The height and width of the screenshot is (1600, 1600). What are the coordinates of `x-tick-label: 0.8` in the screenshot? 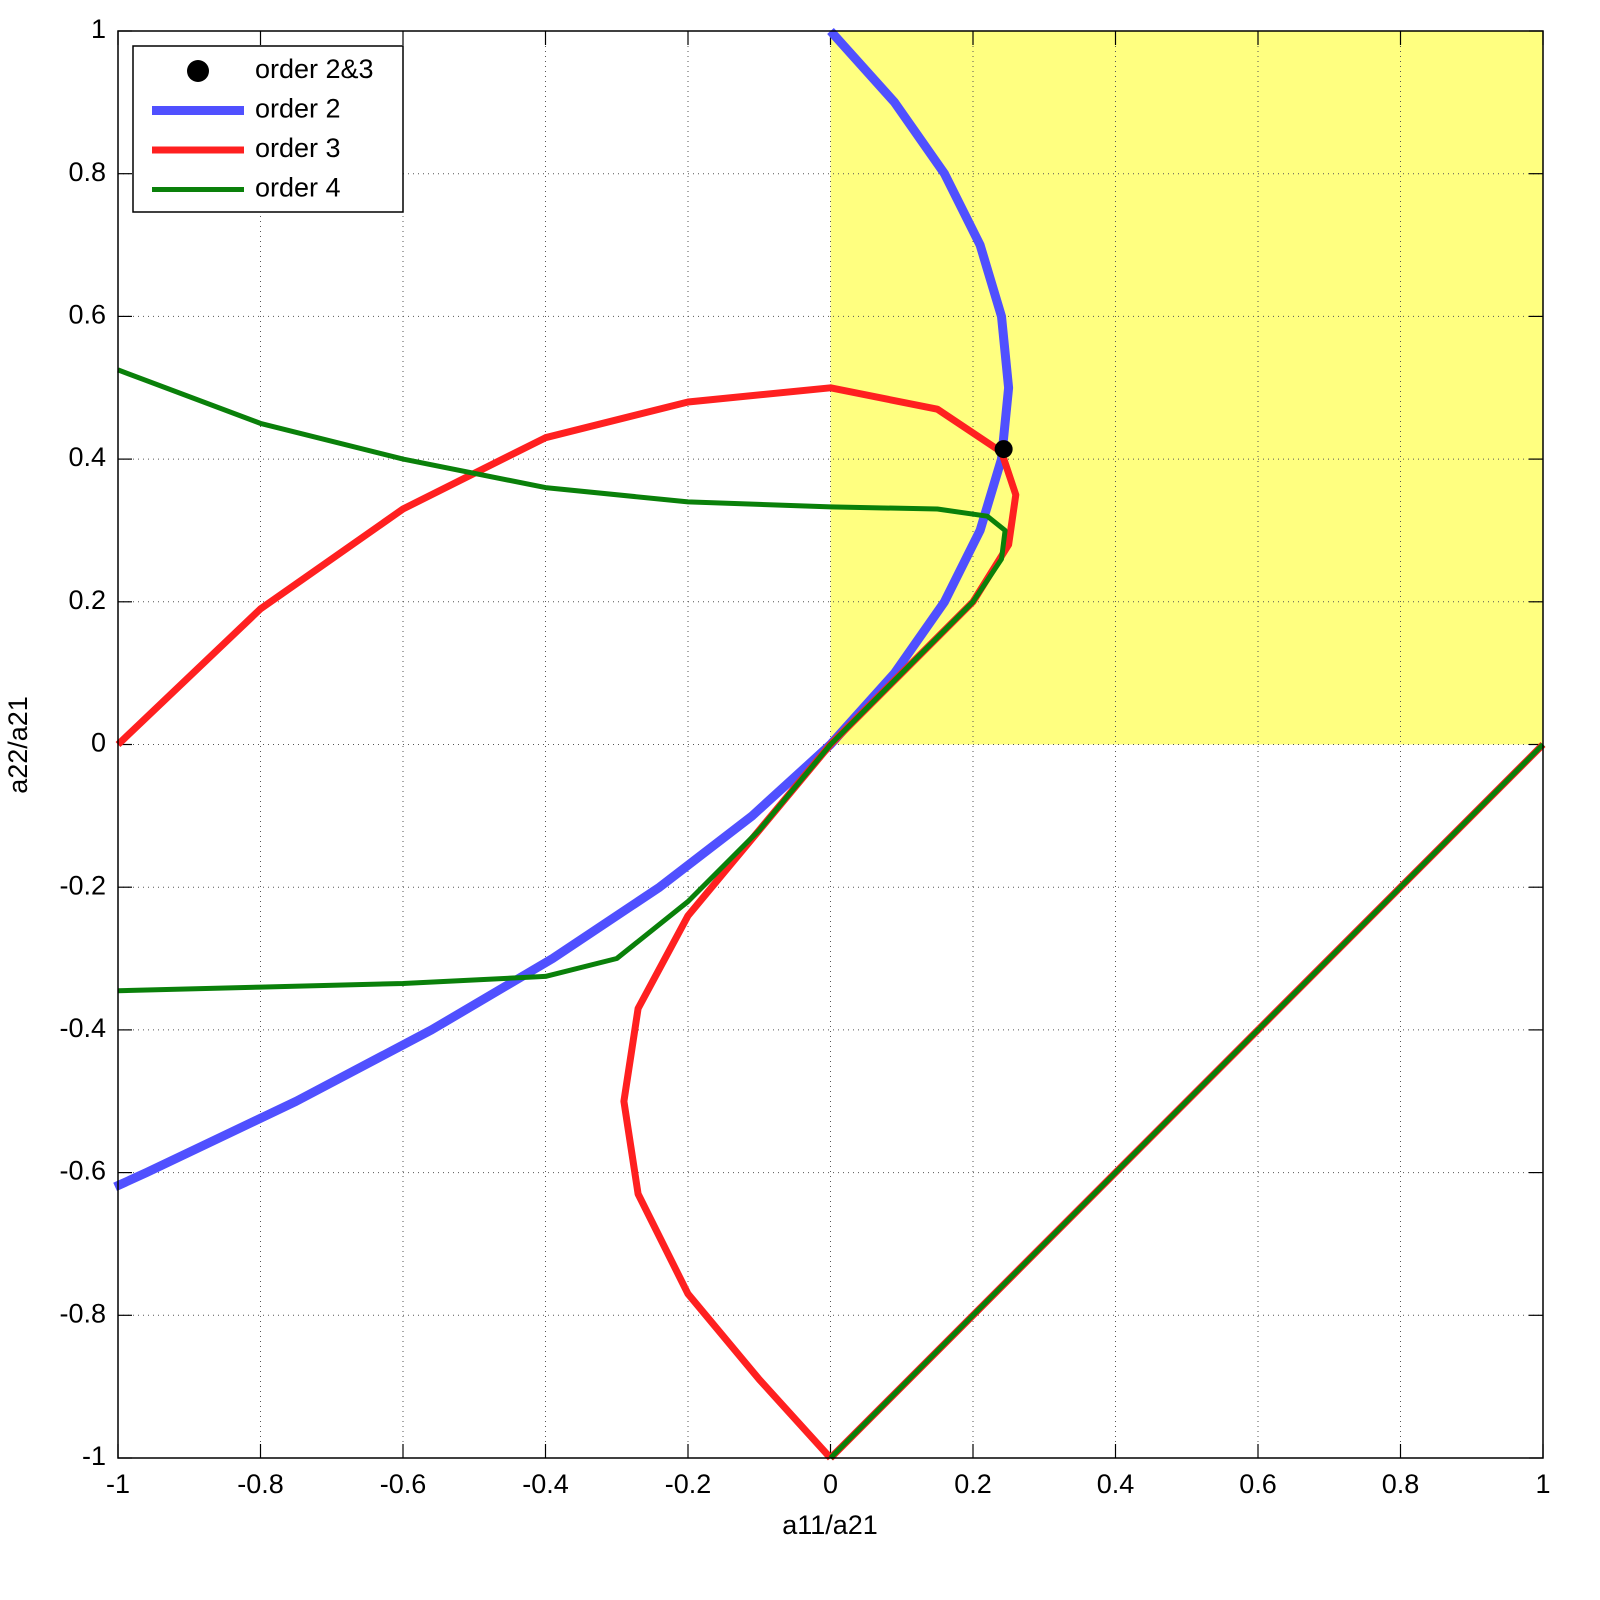 It's located at (1401, 1484).